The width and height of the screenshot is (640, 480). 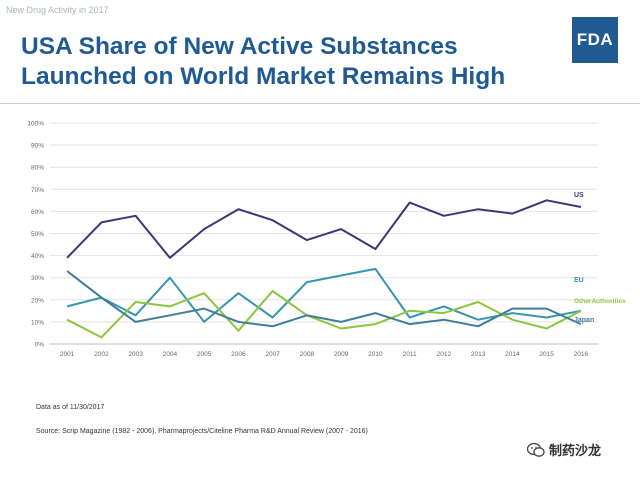 I want to click on series-labels: US EU OtherAuthorities Japan, so click(x=600, y=258).